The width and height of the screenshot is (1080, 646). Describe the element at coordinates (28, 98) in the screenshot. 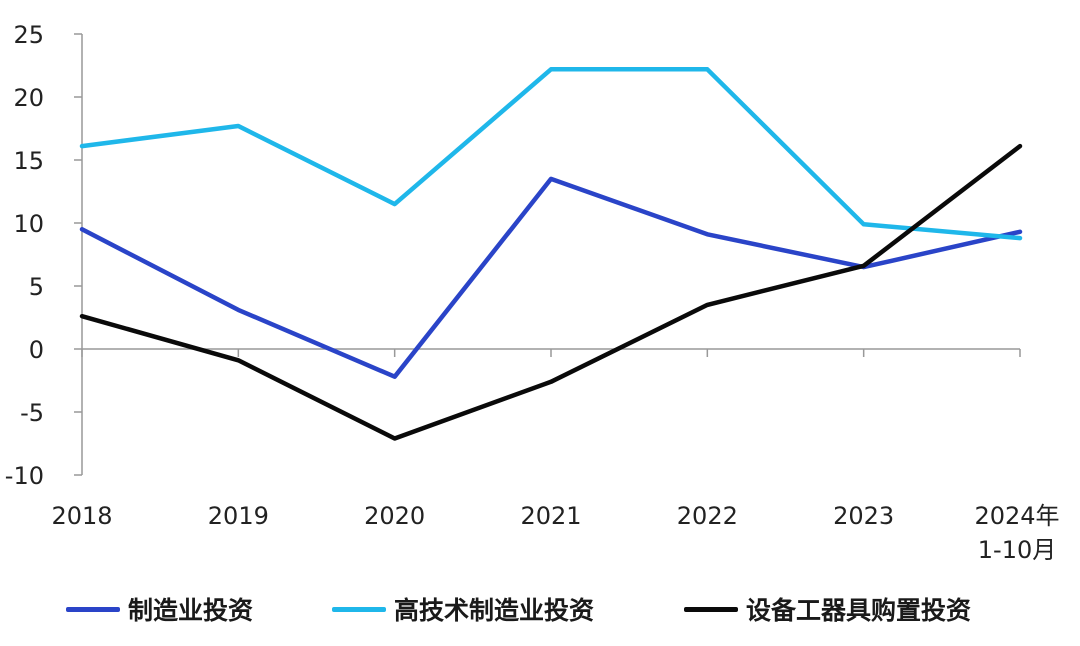

I see `y-tick-label: 20` at that location.